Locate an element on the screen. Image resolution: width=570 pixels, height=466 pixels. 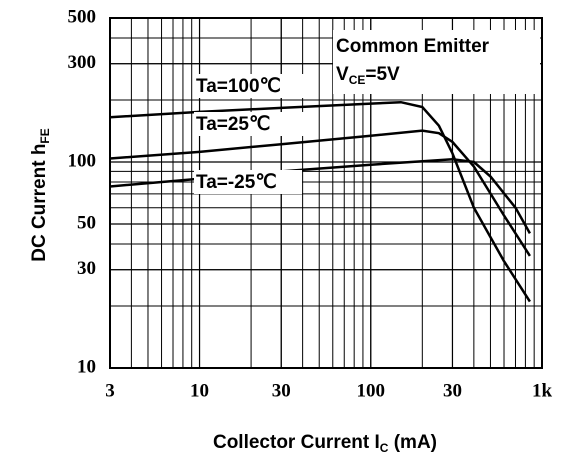
y-tick-label: 10 is located at coordinates (86, 366).